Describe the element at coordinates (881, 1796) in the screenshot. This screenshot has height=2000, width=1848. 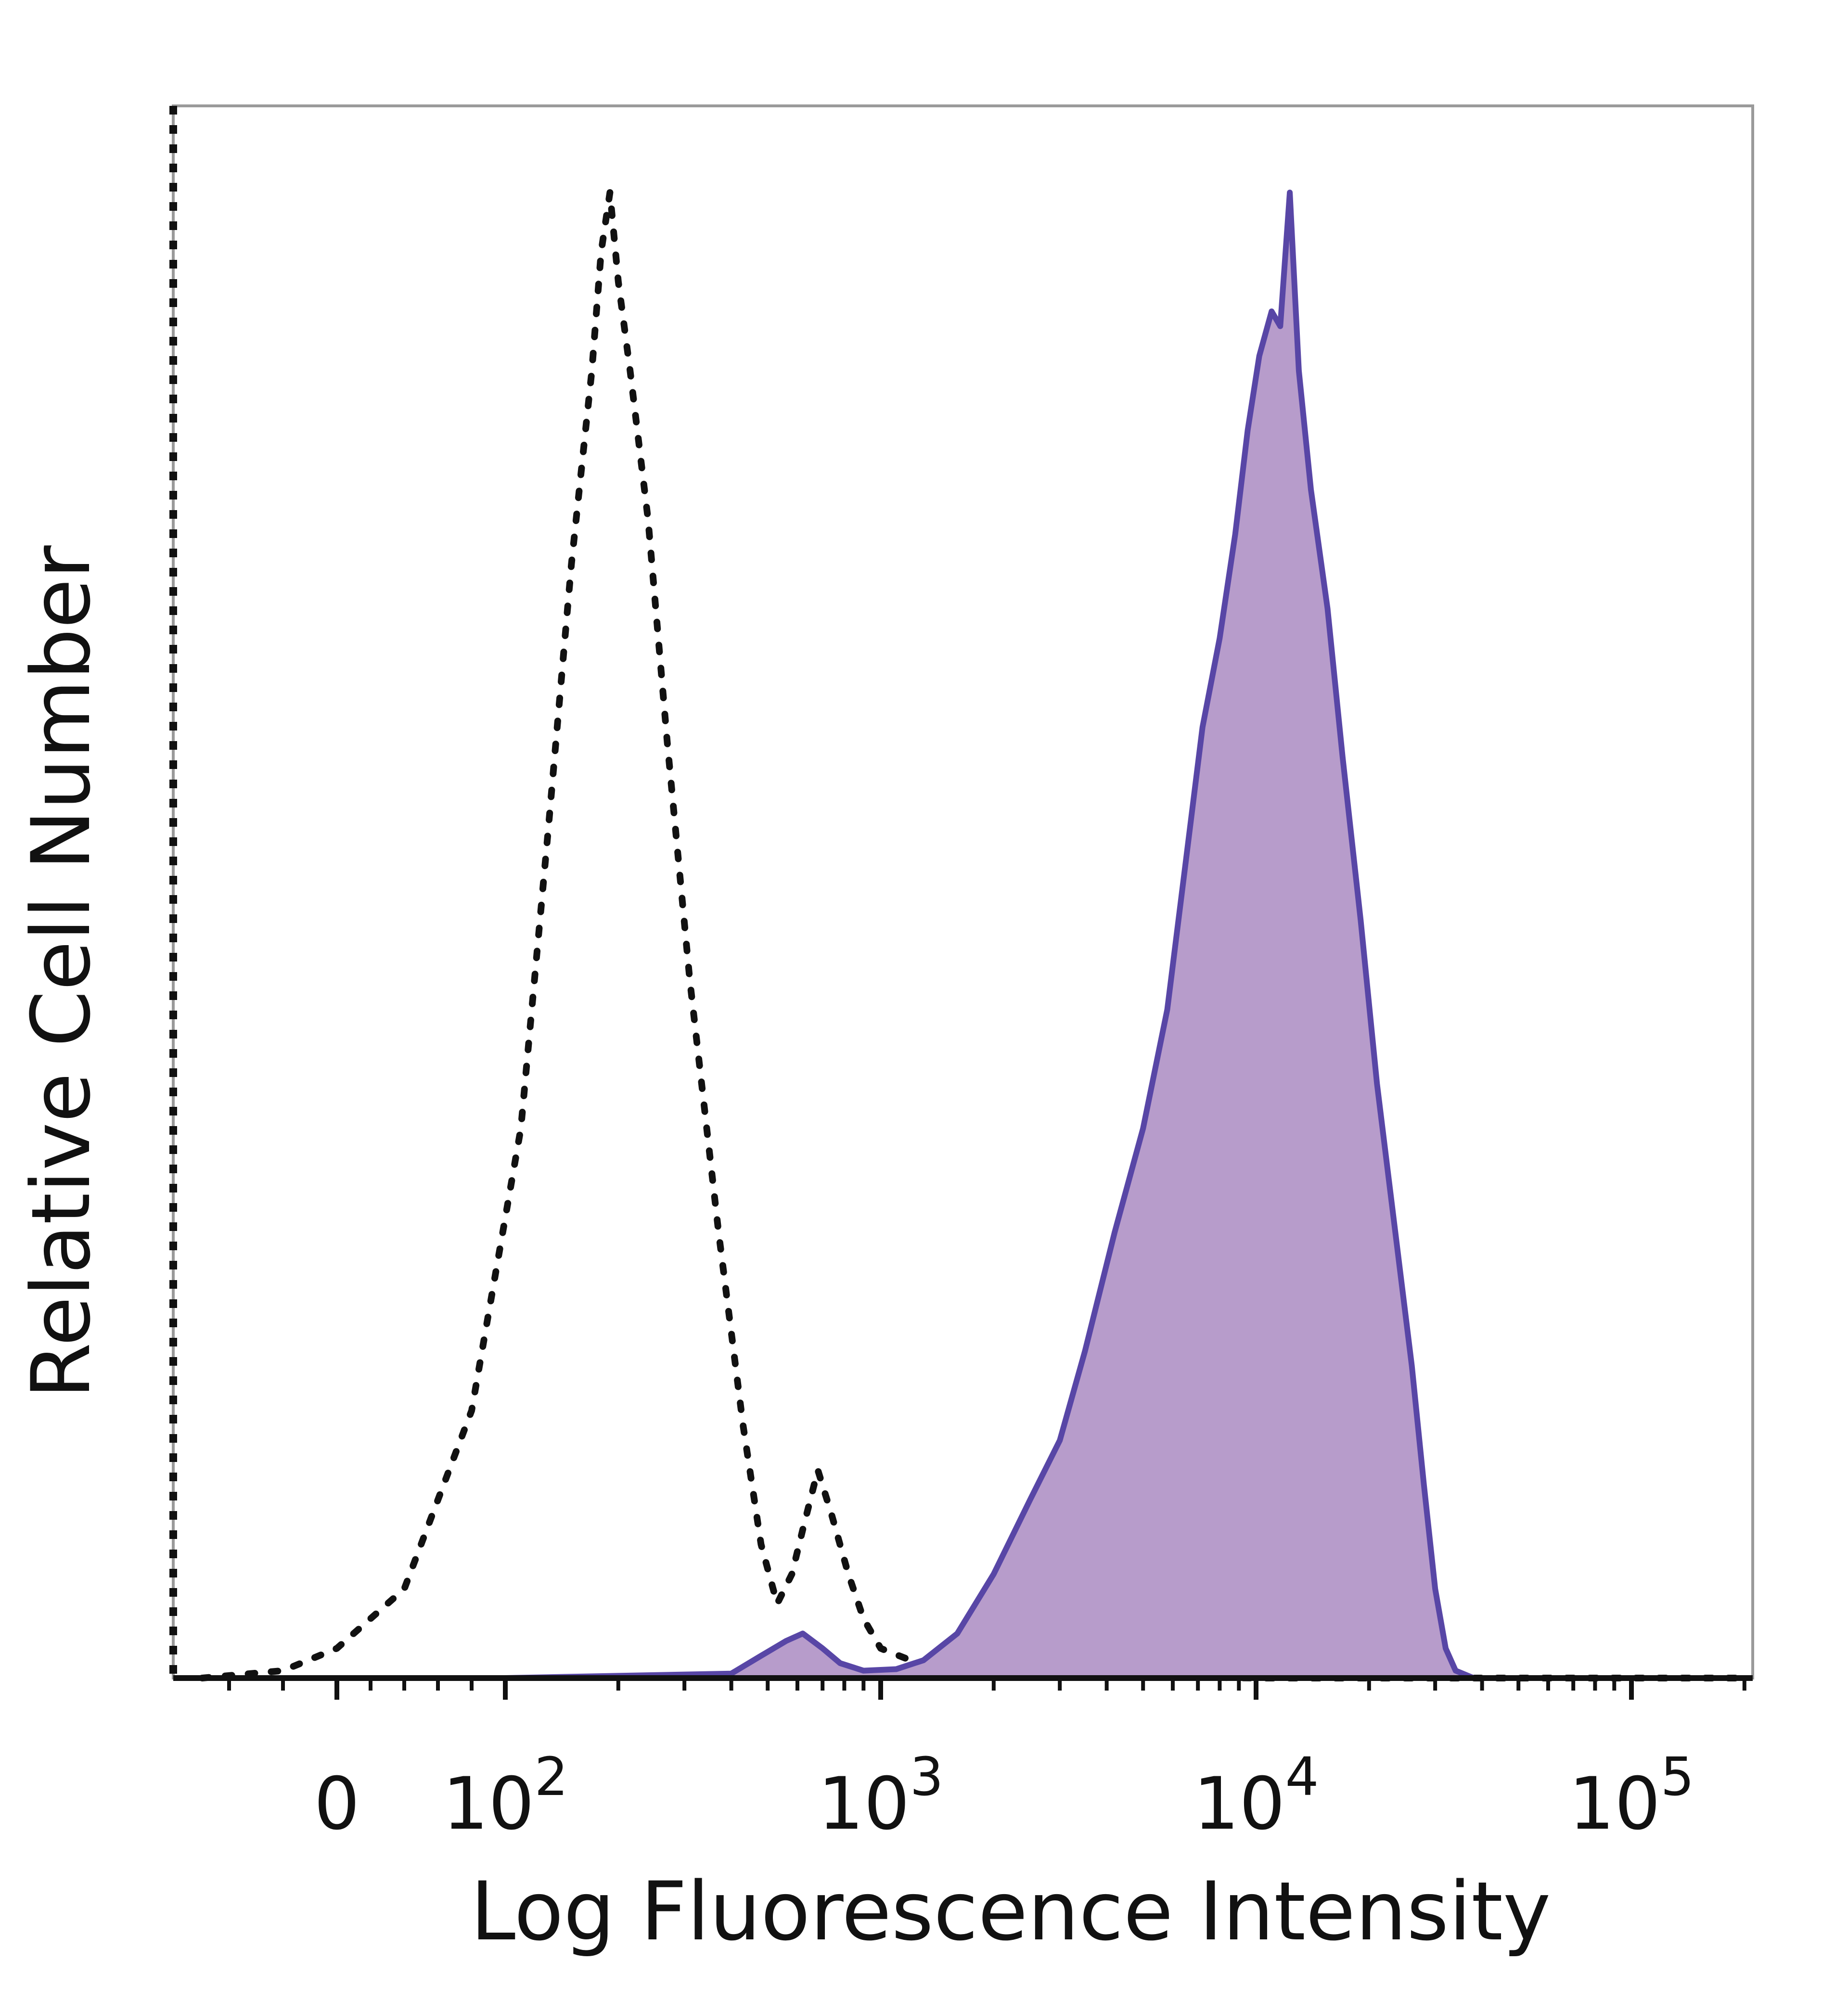
I see `x-tick-label: 10³` at that location.